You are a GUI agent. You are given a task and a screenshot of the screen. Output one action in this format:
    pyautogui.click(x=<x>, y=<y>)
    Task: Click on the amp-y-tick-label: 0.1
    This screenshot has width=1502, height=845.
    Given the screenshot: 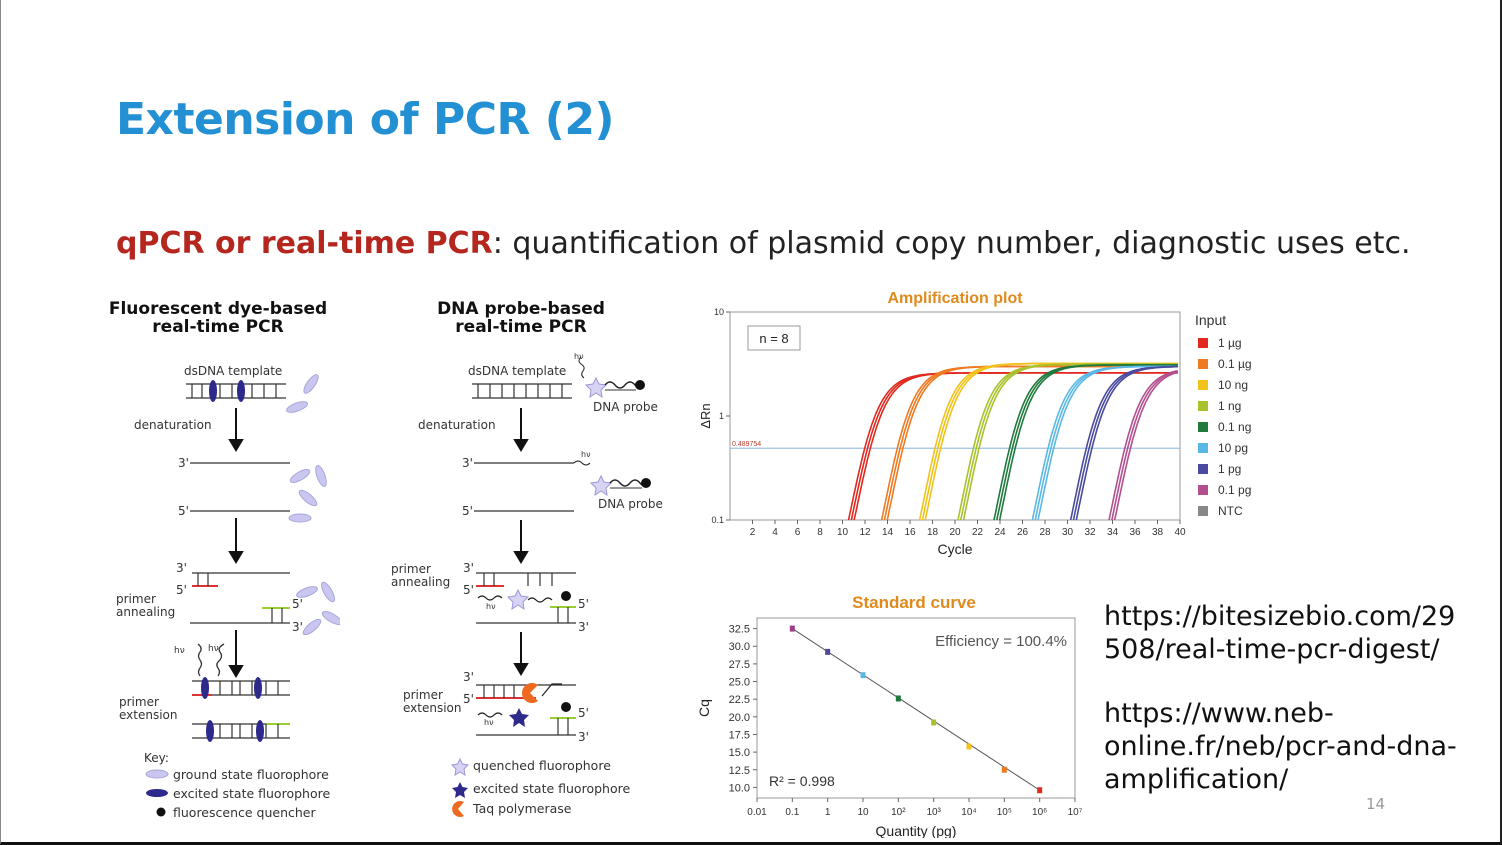 What is the action you would take?
    pyautogui.click(x=717, y=520)
    